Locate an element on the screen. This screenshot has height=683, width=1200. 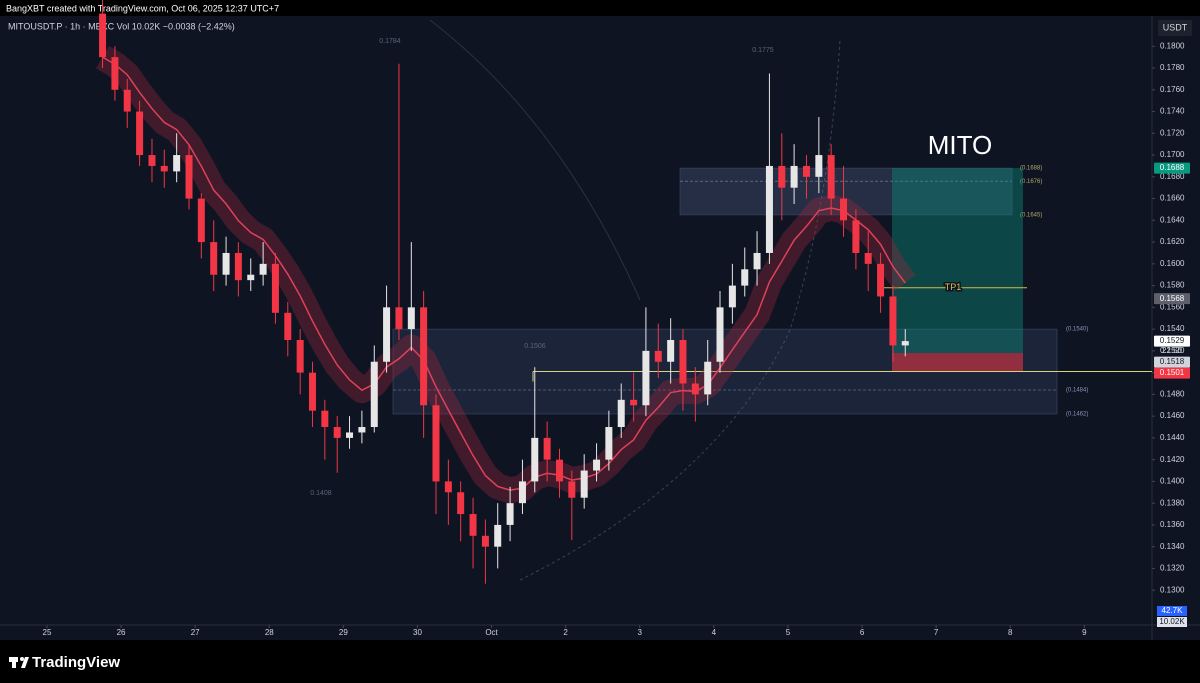
y-tick-label: 0.1300 is located at coordinates (1172, 589).